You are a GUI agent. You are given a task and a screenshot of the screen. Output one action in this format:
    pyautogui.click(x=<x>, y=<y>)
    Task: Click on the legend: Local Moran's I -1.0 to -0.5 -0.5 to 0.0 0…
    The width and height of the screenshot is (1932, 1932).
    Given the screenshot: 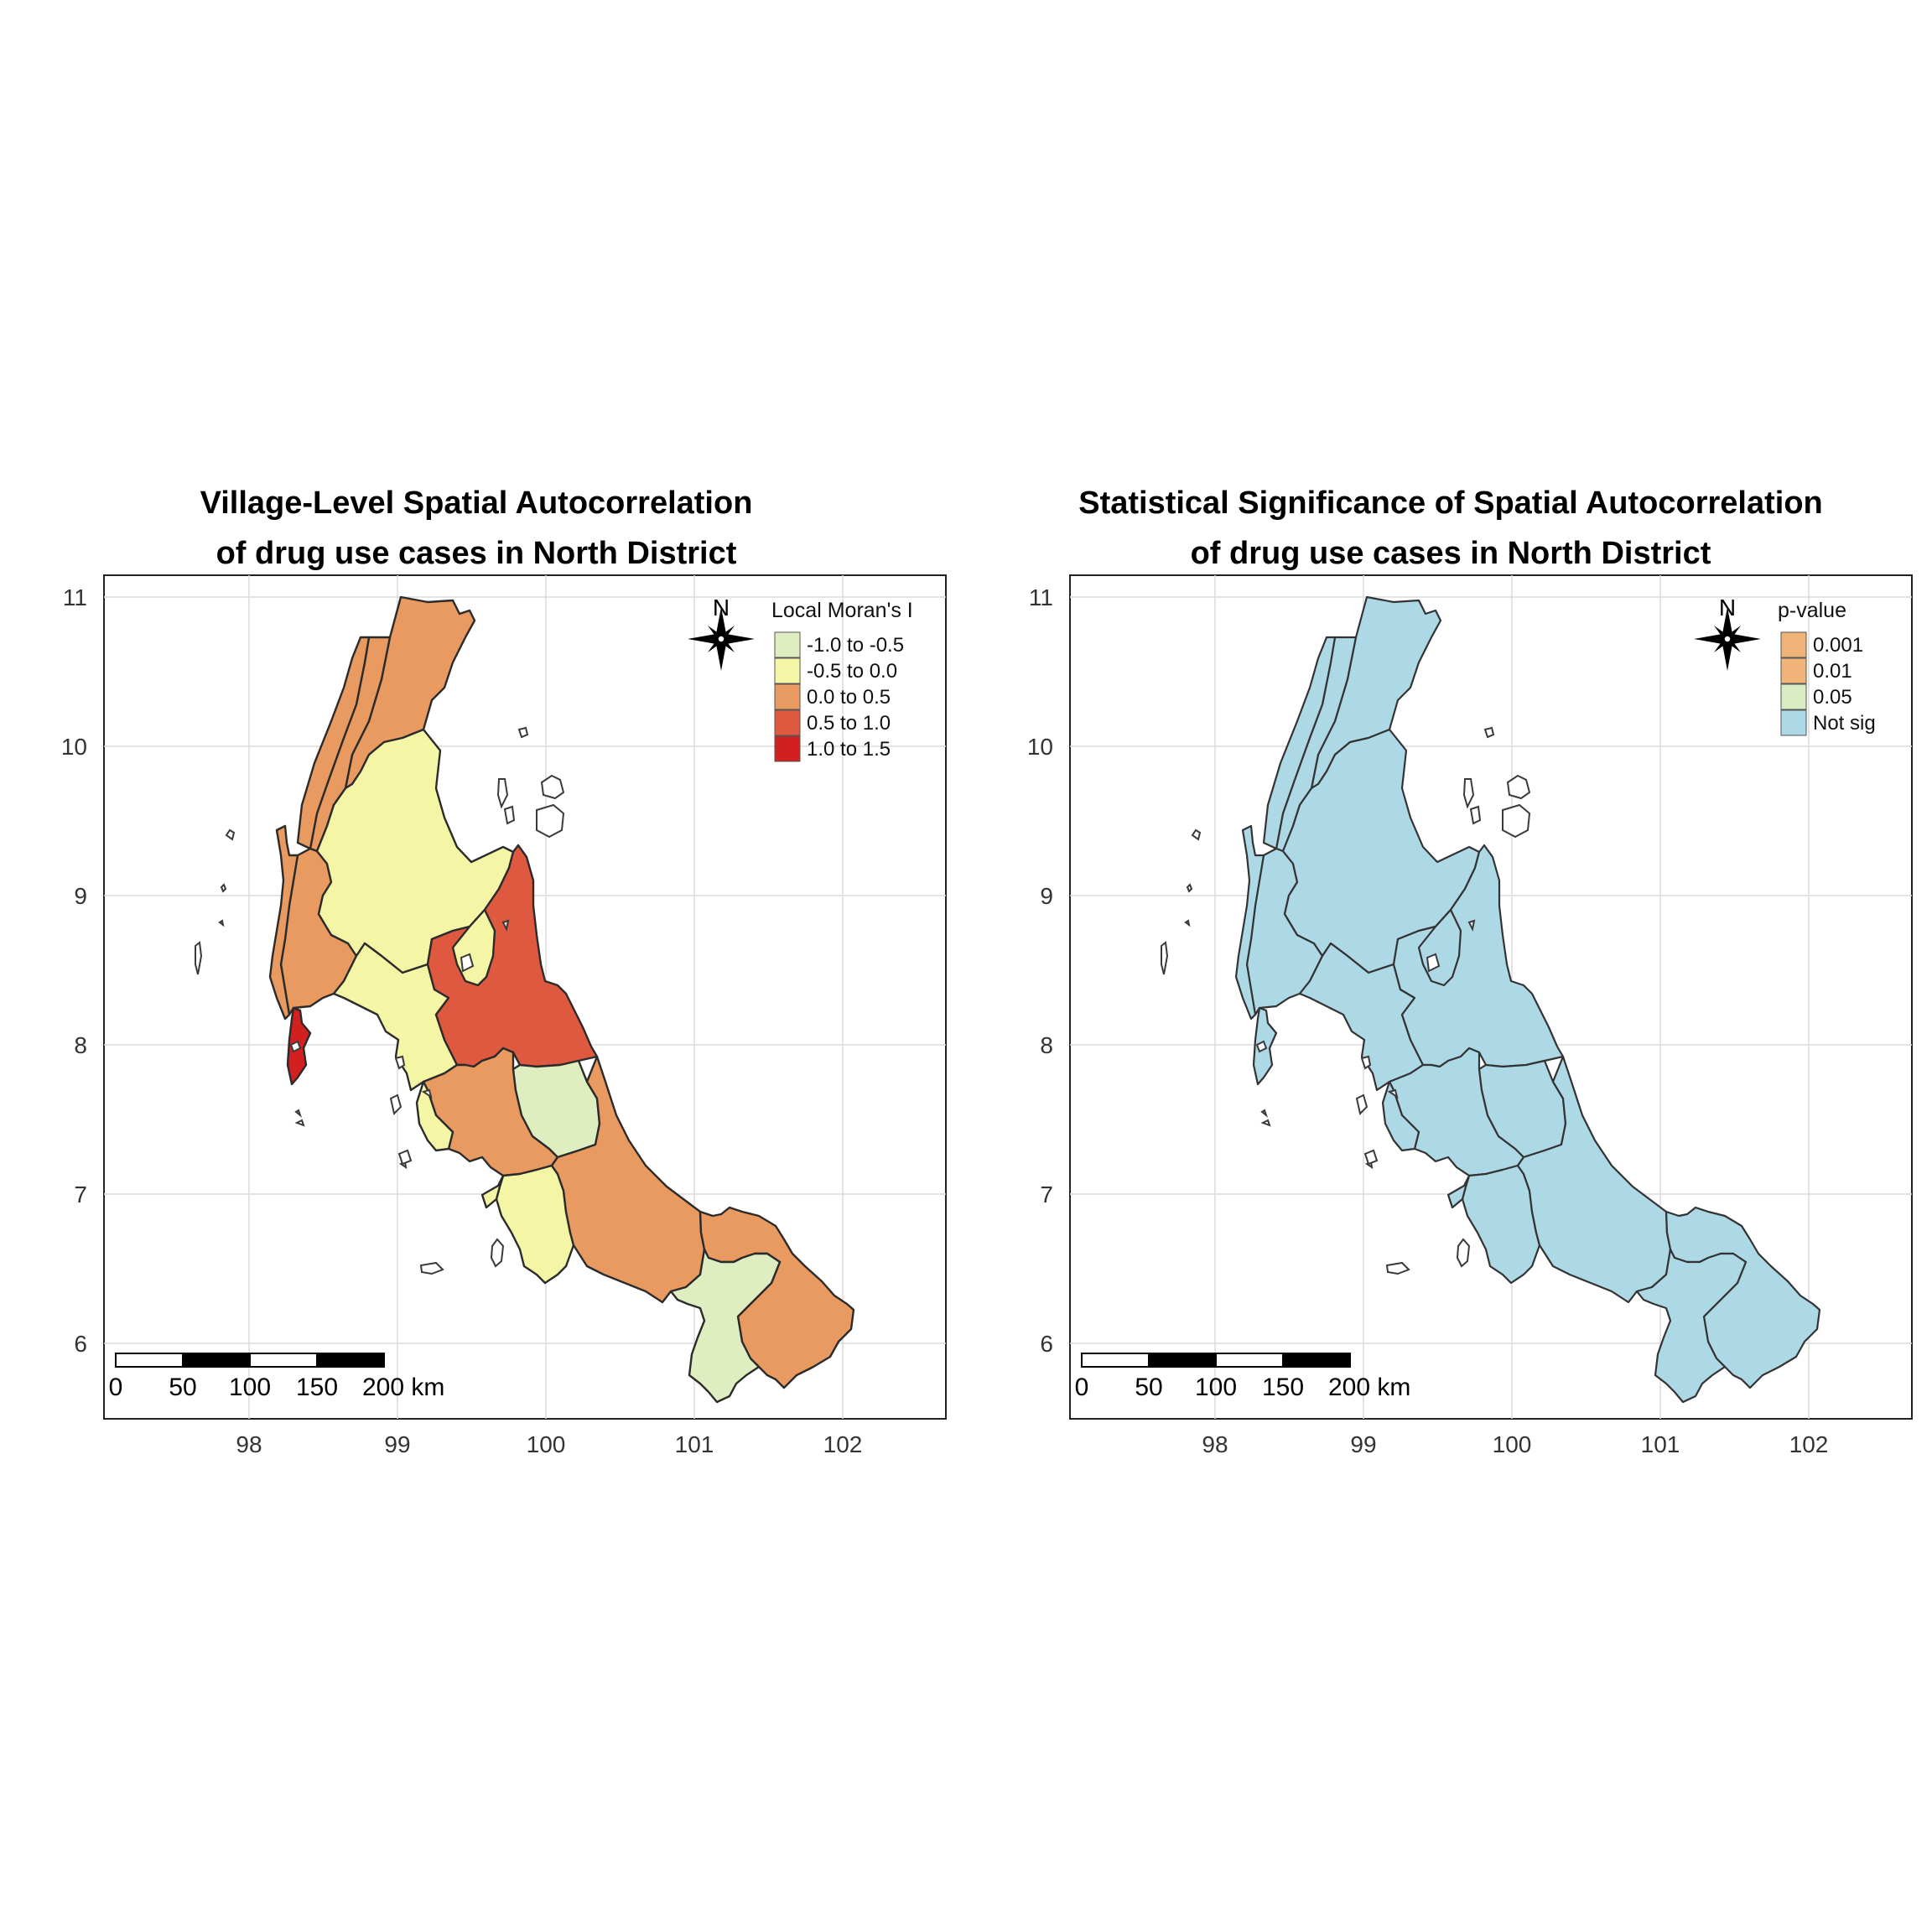 What is the action you would take?
    pyautogui.click(x=842, y=680)
    